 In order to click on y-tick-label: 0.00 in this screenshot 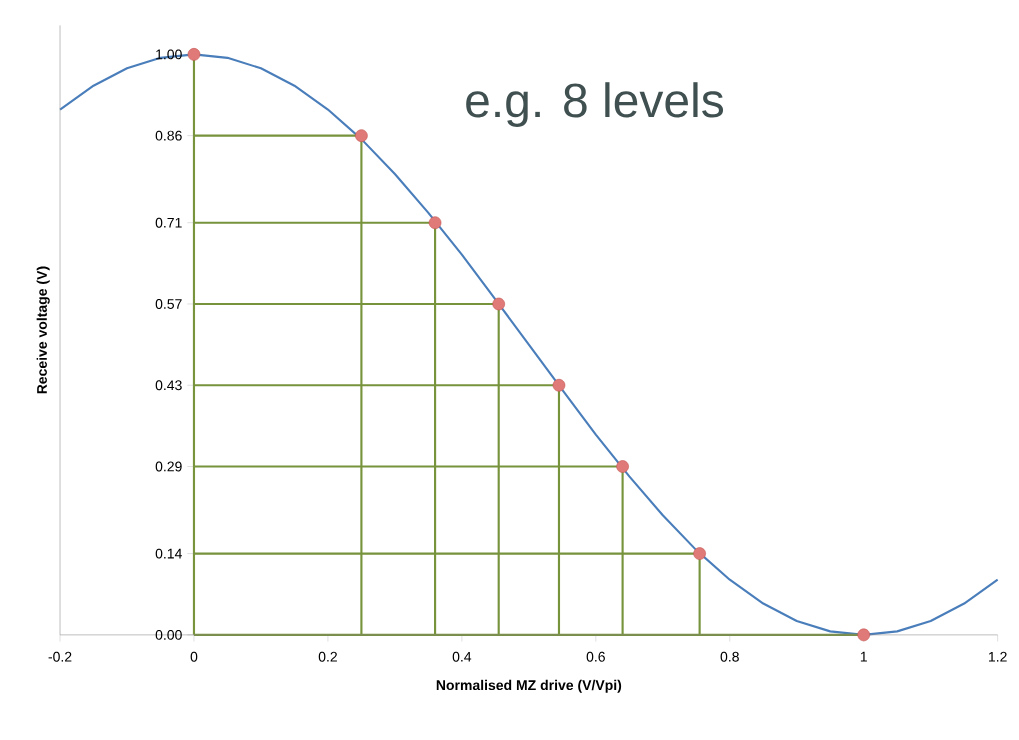, I will do `click(168, 634)`.